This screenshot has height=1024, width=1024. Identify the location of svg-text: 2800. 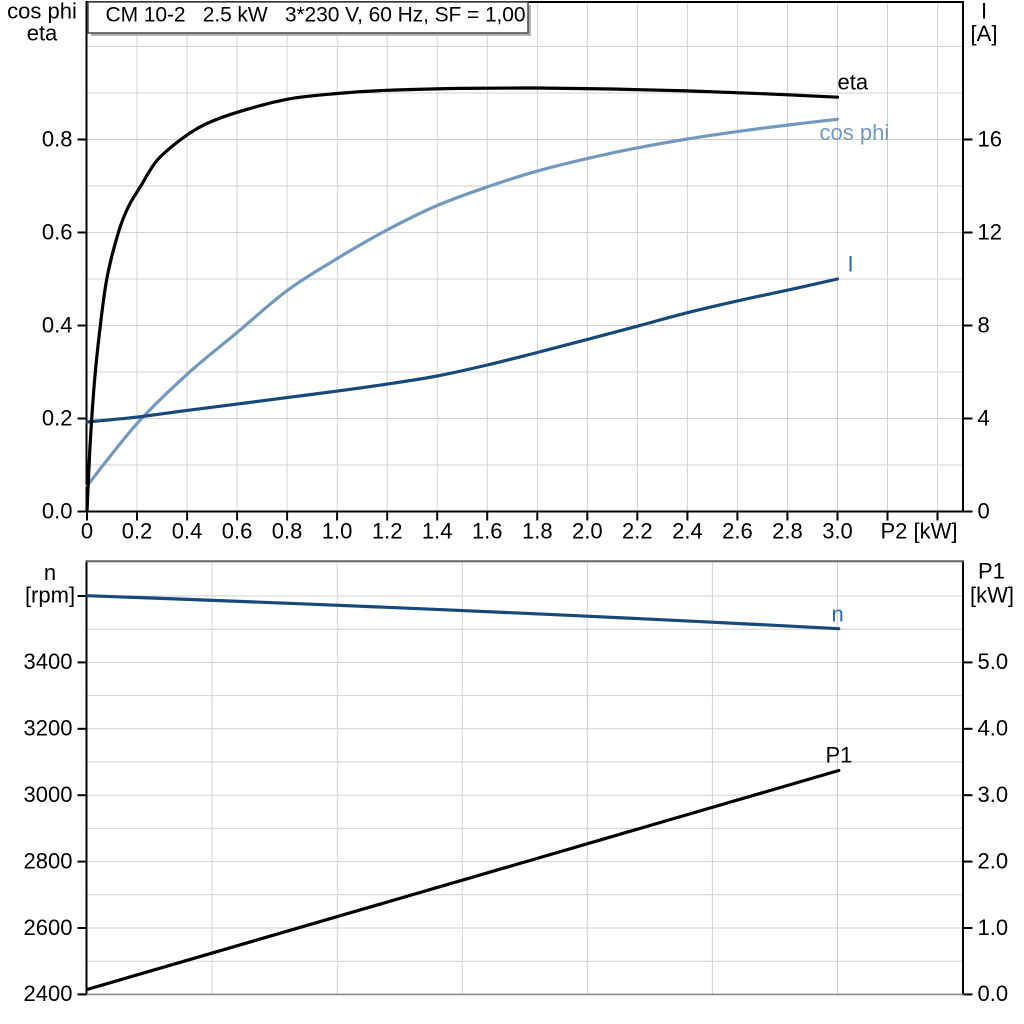
(48, 860).